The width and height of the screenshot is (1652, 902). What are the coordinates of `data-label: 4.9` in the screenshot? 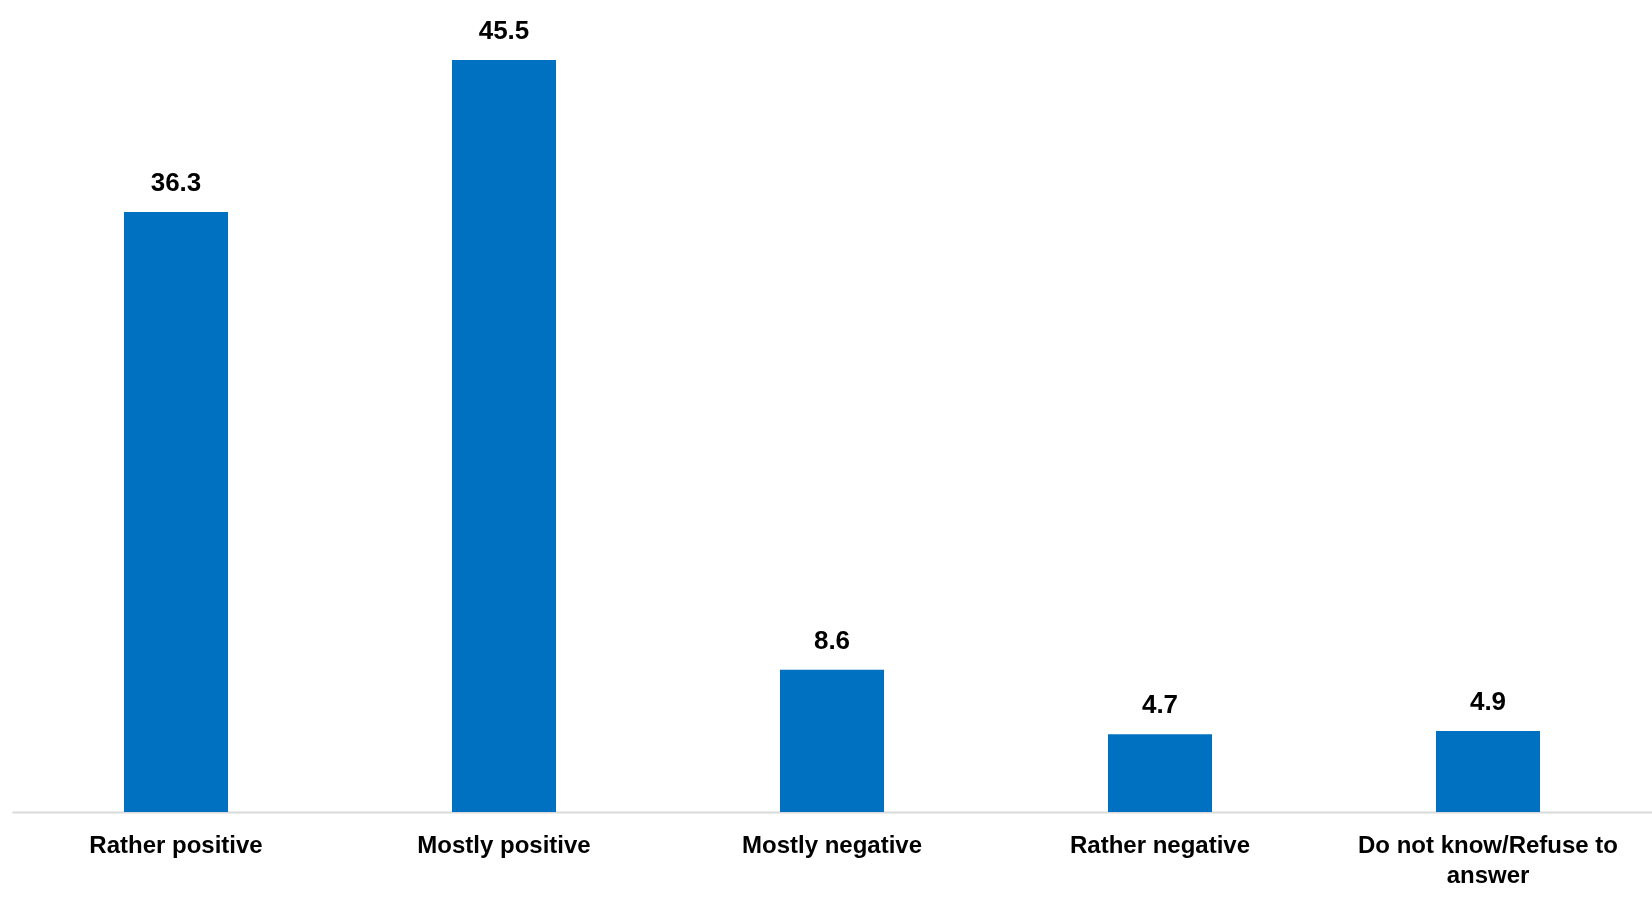 It's located at (1488, 701).